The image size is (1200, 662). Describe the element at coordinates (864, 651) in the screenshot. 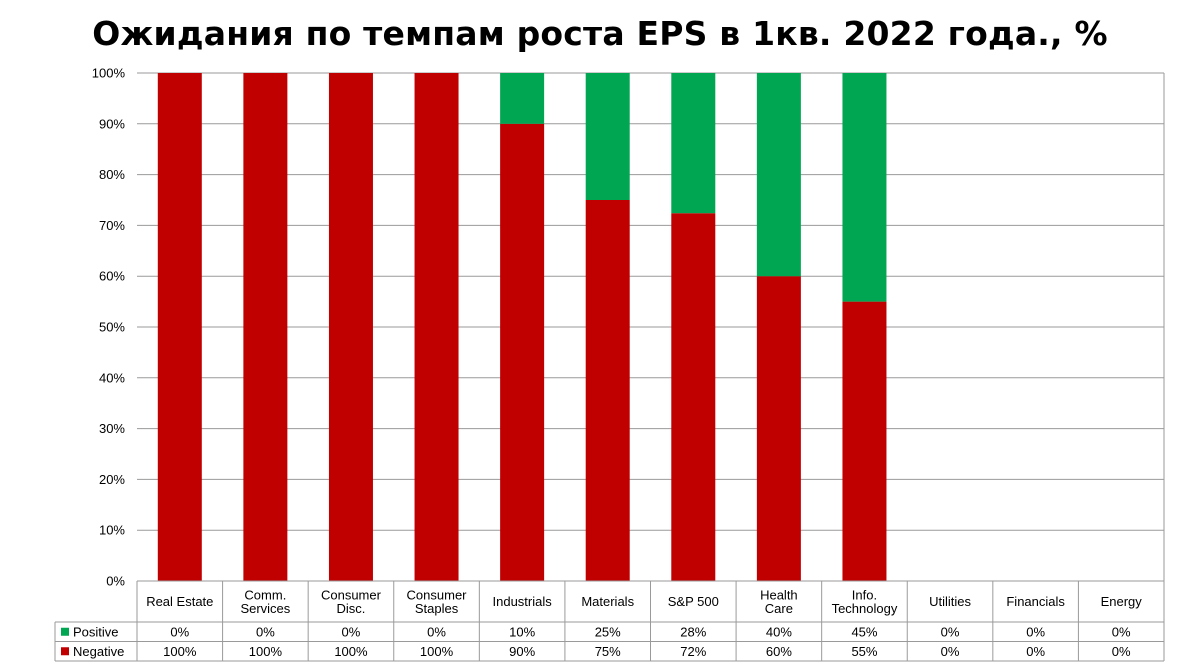

I see `data-label-negative: 55%` at that location.